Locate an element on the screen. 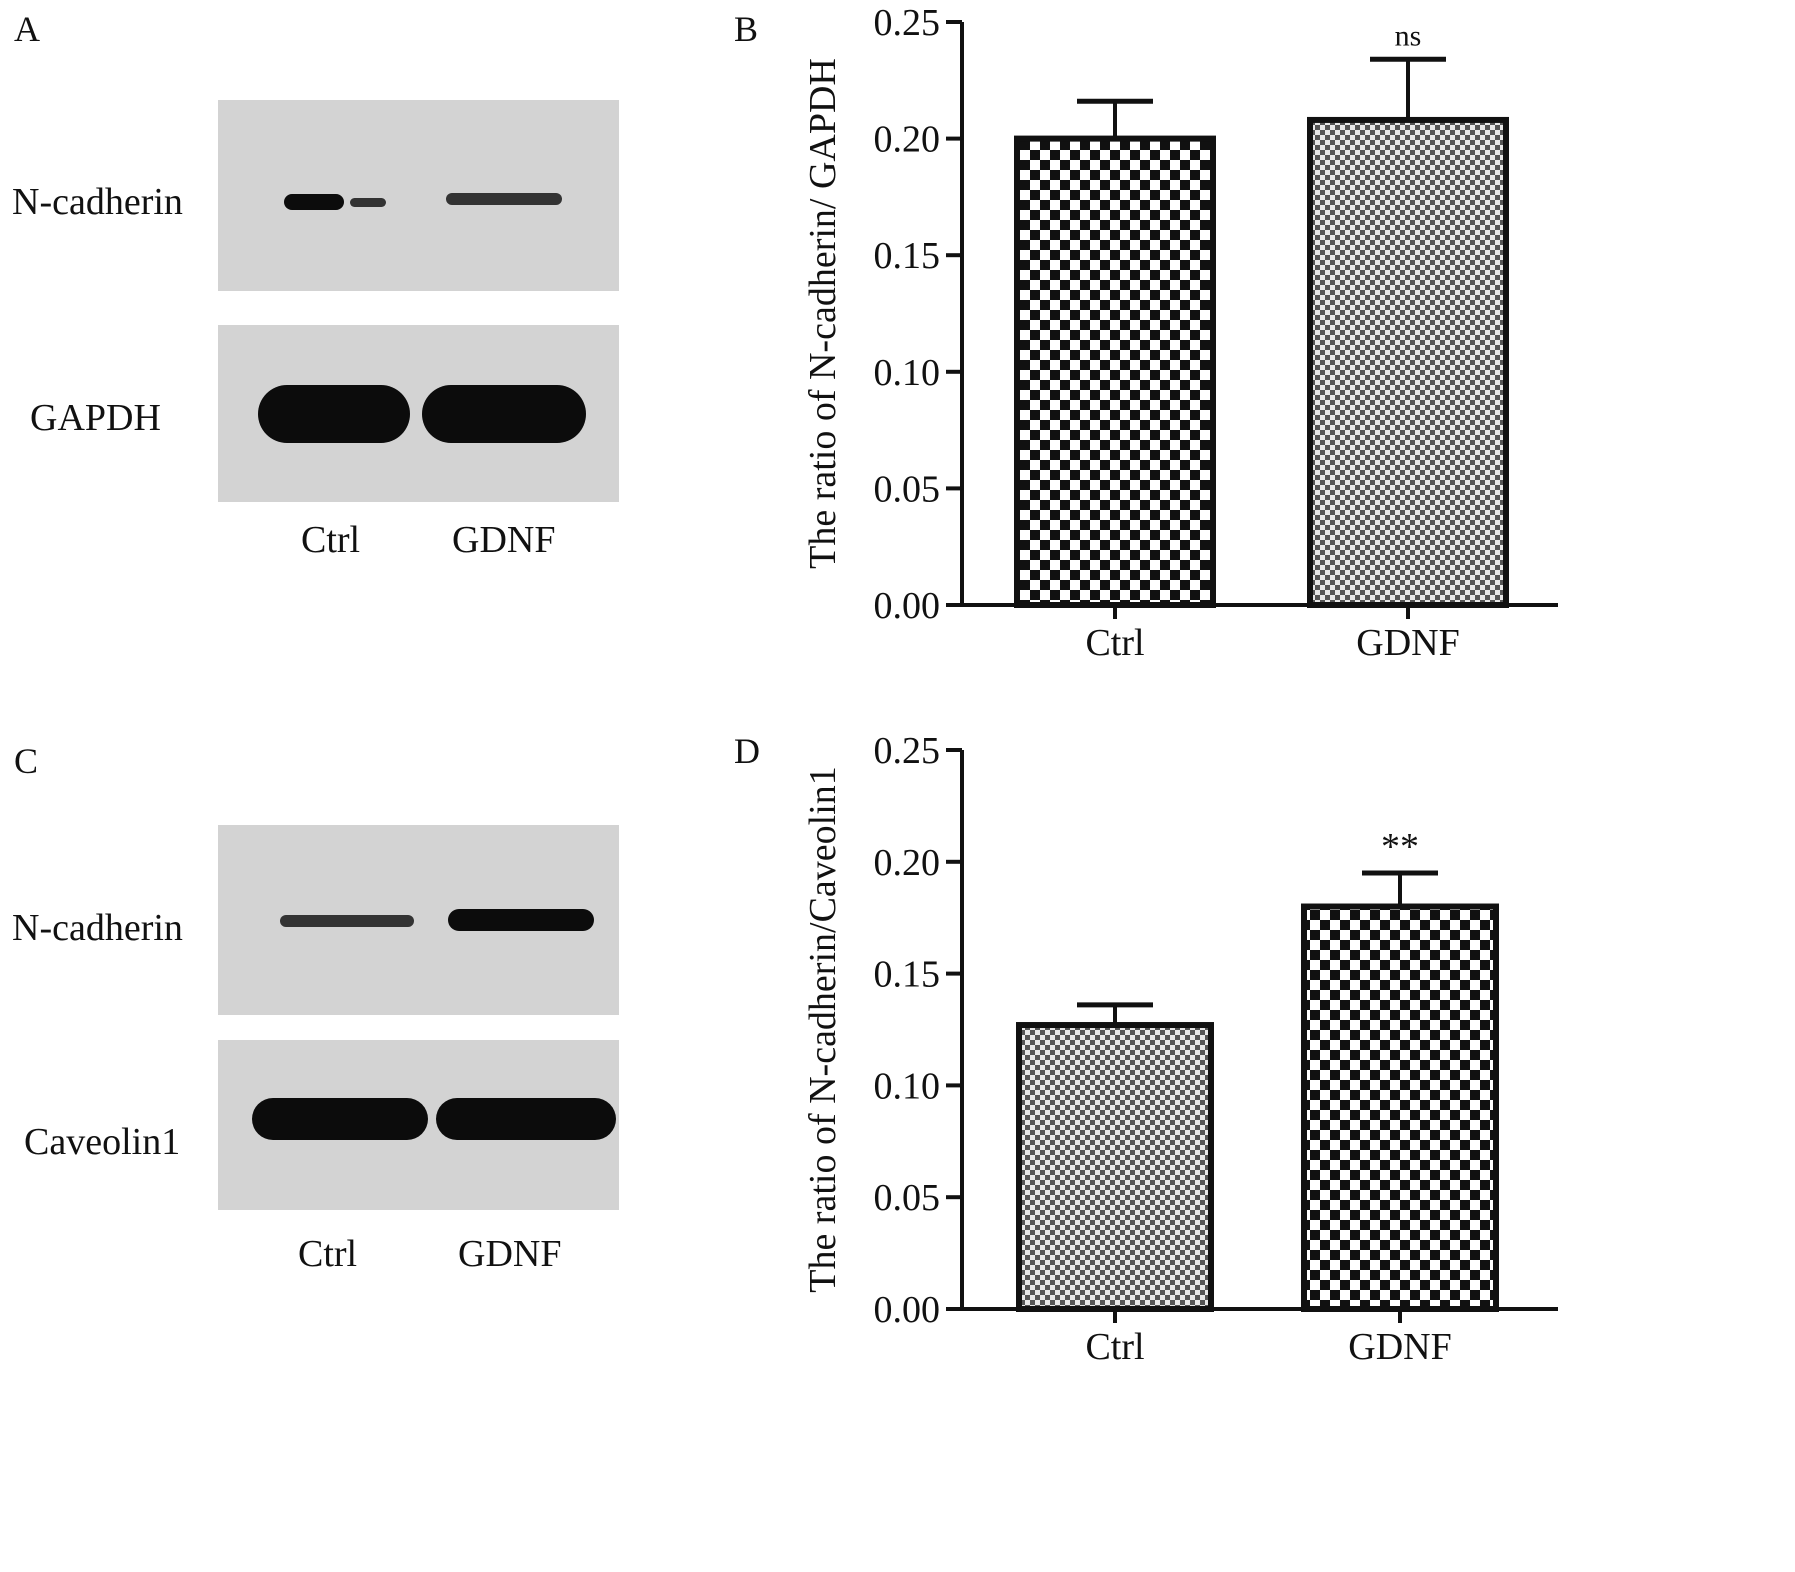 Image resolution: width=1795 pixels, height=1572 pixels. blot-a-label-ncadherin: N-cadherin is located at coordinates (97, 202).